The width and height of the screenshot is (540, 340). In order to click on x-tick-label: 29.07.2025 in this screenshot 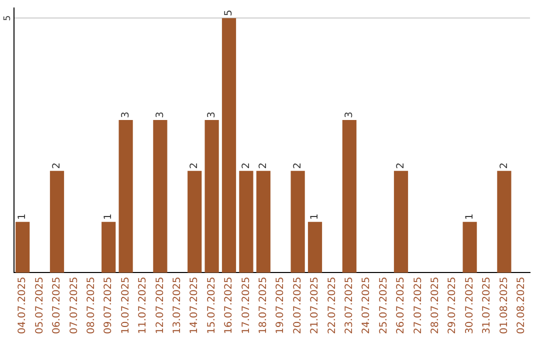, I will do `click(452, 305)`.